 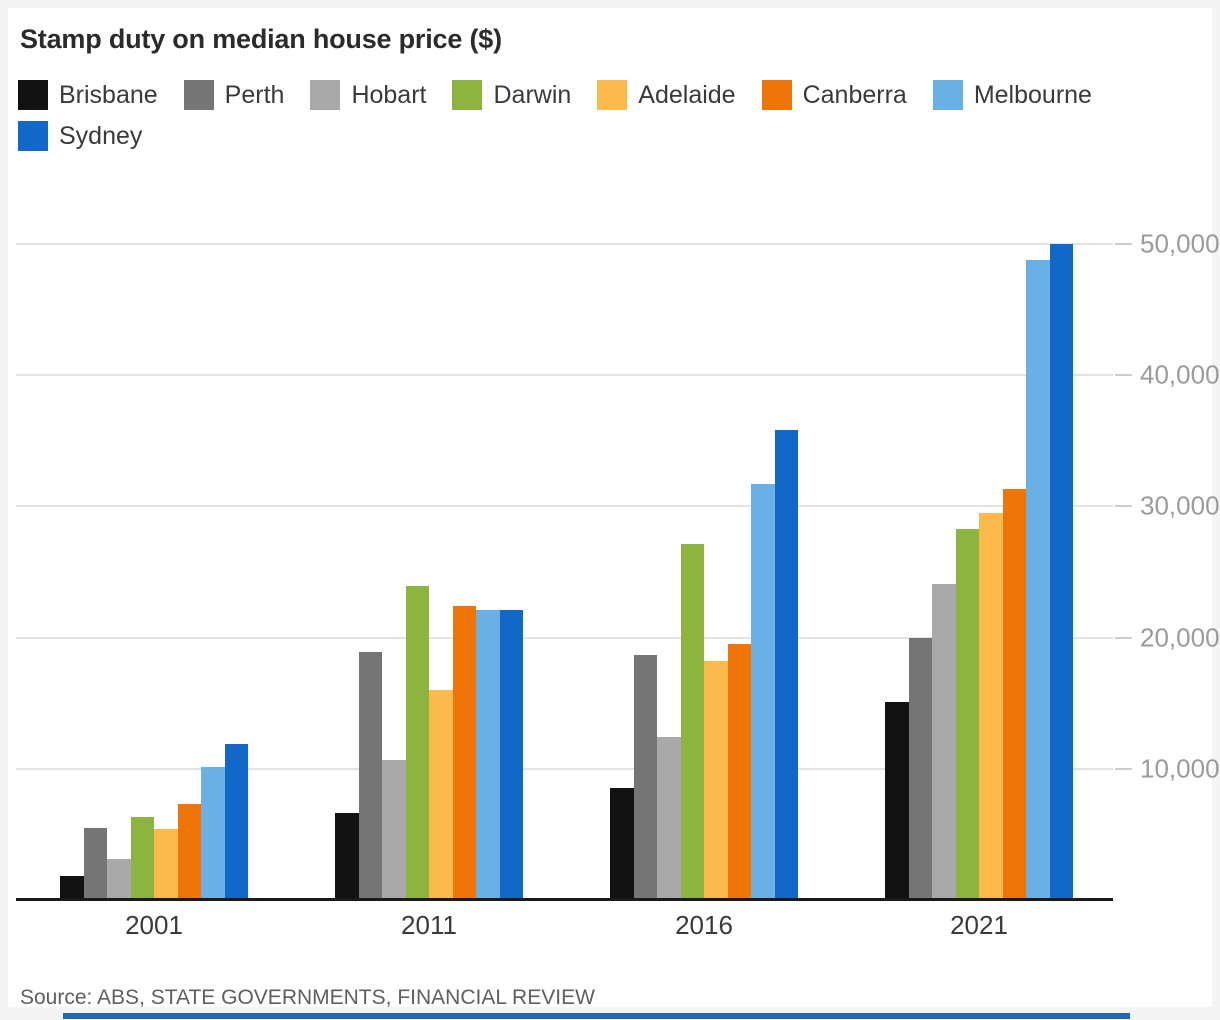 What do you see at coordinates (669, 818) in the screenshot?
I see `bar-hobart-2016` at bounding box center [669, 818].